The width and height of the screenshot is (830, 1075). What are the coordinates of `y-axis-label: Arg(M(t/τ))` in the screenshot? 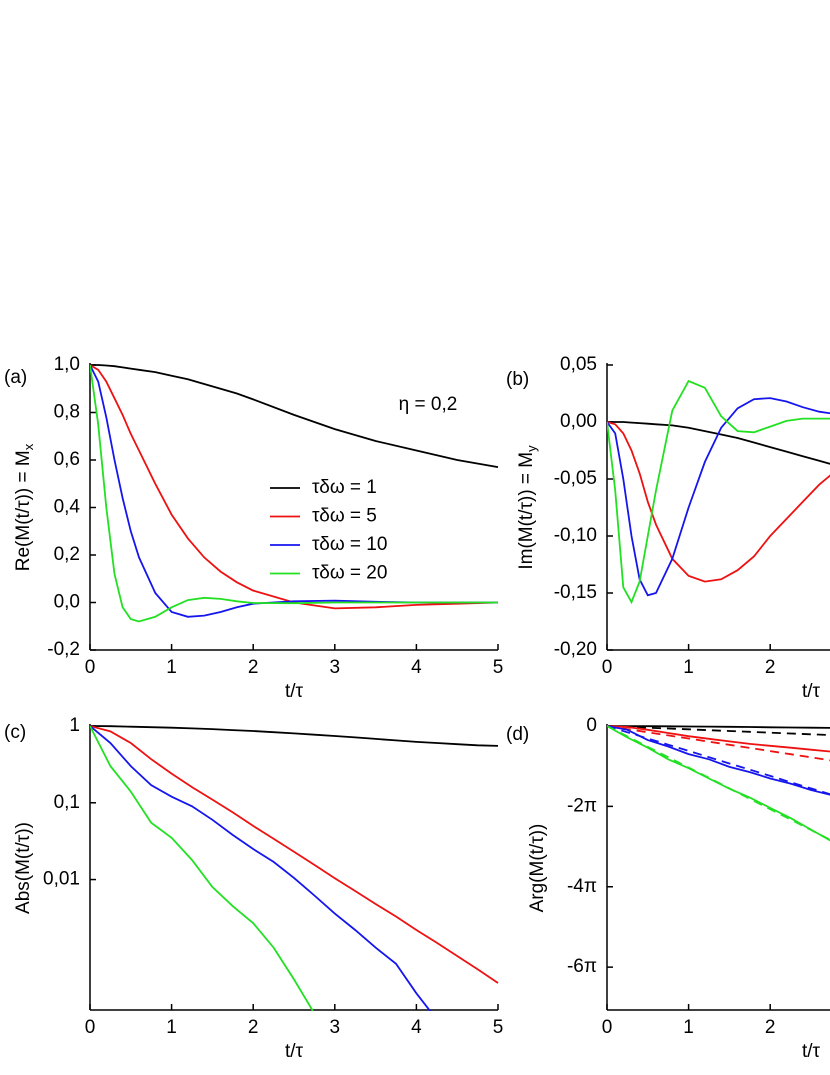 It's located at (537, 868).